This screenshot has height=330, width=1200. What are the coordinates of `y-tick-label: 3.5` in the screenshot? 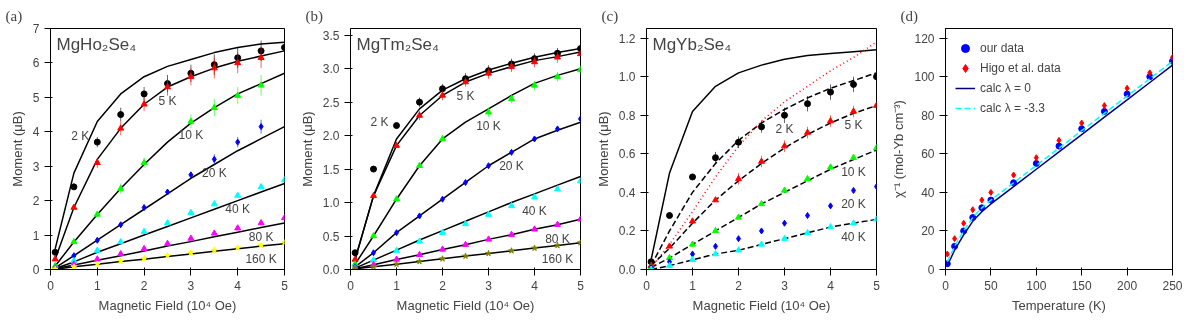 It's located at (331, 35).